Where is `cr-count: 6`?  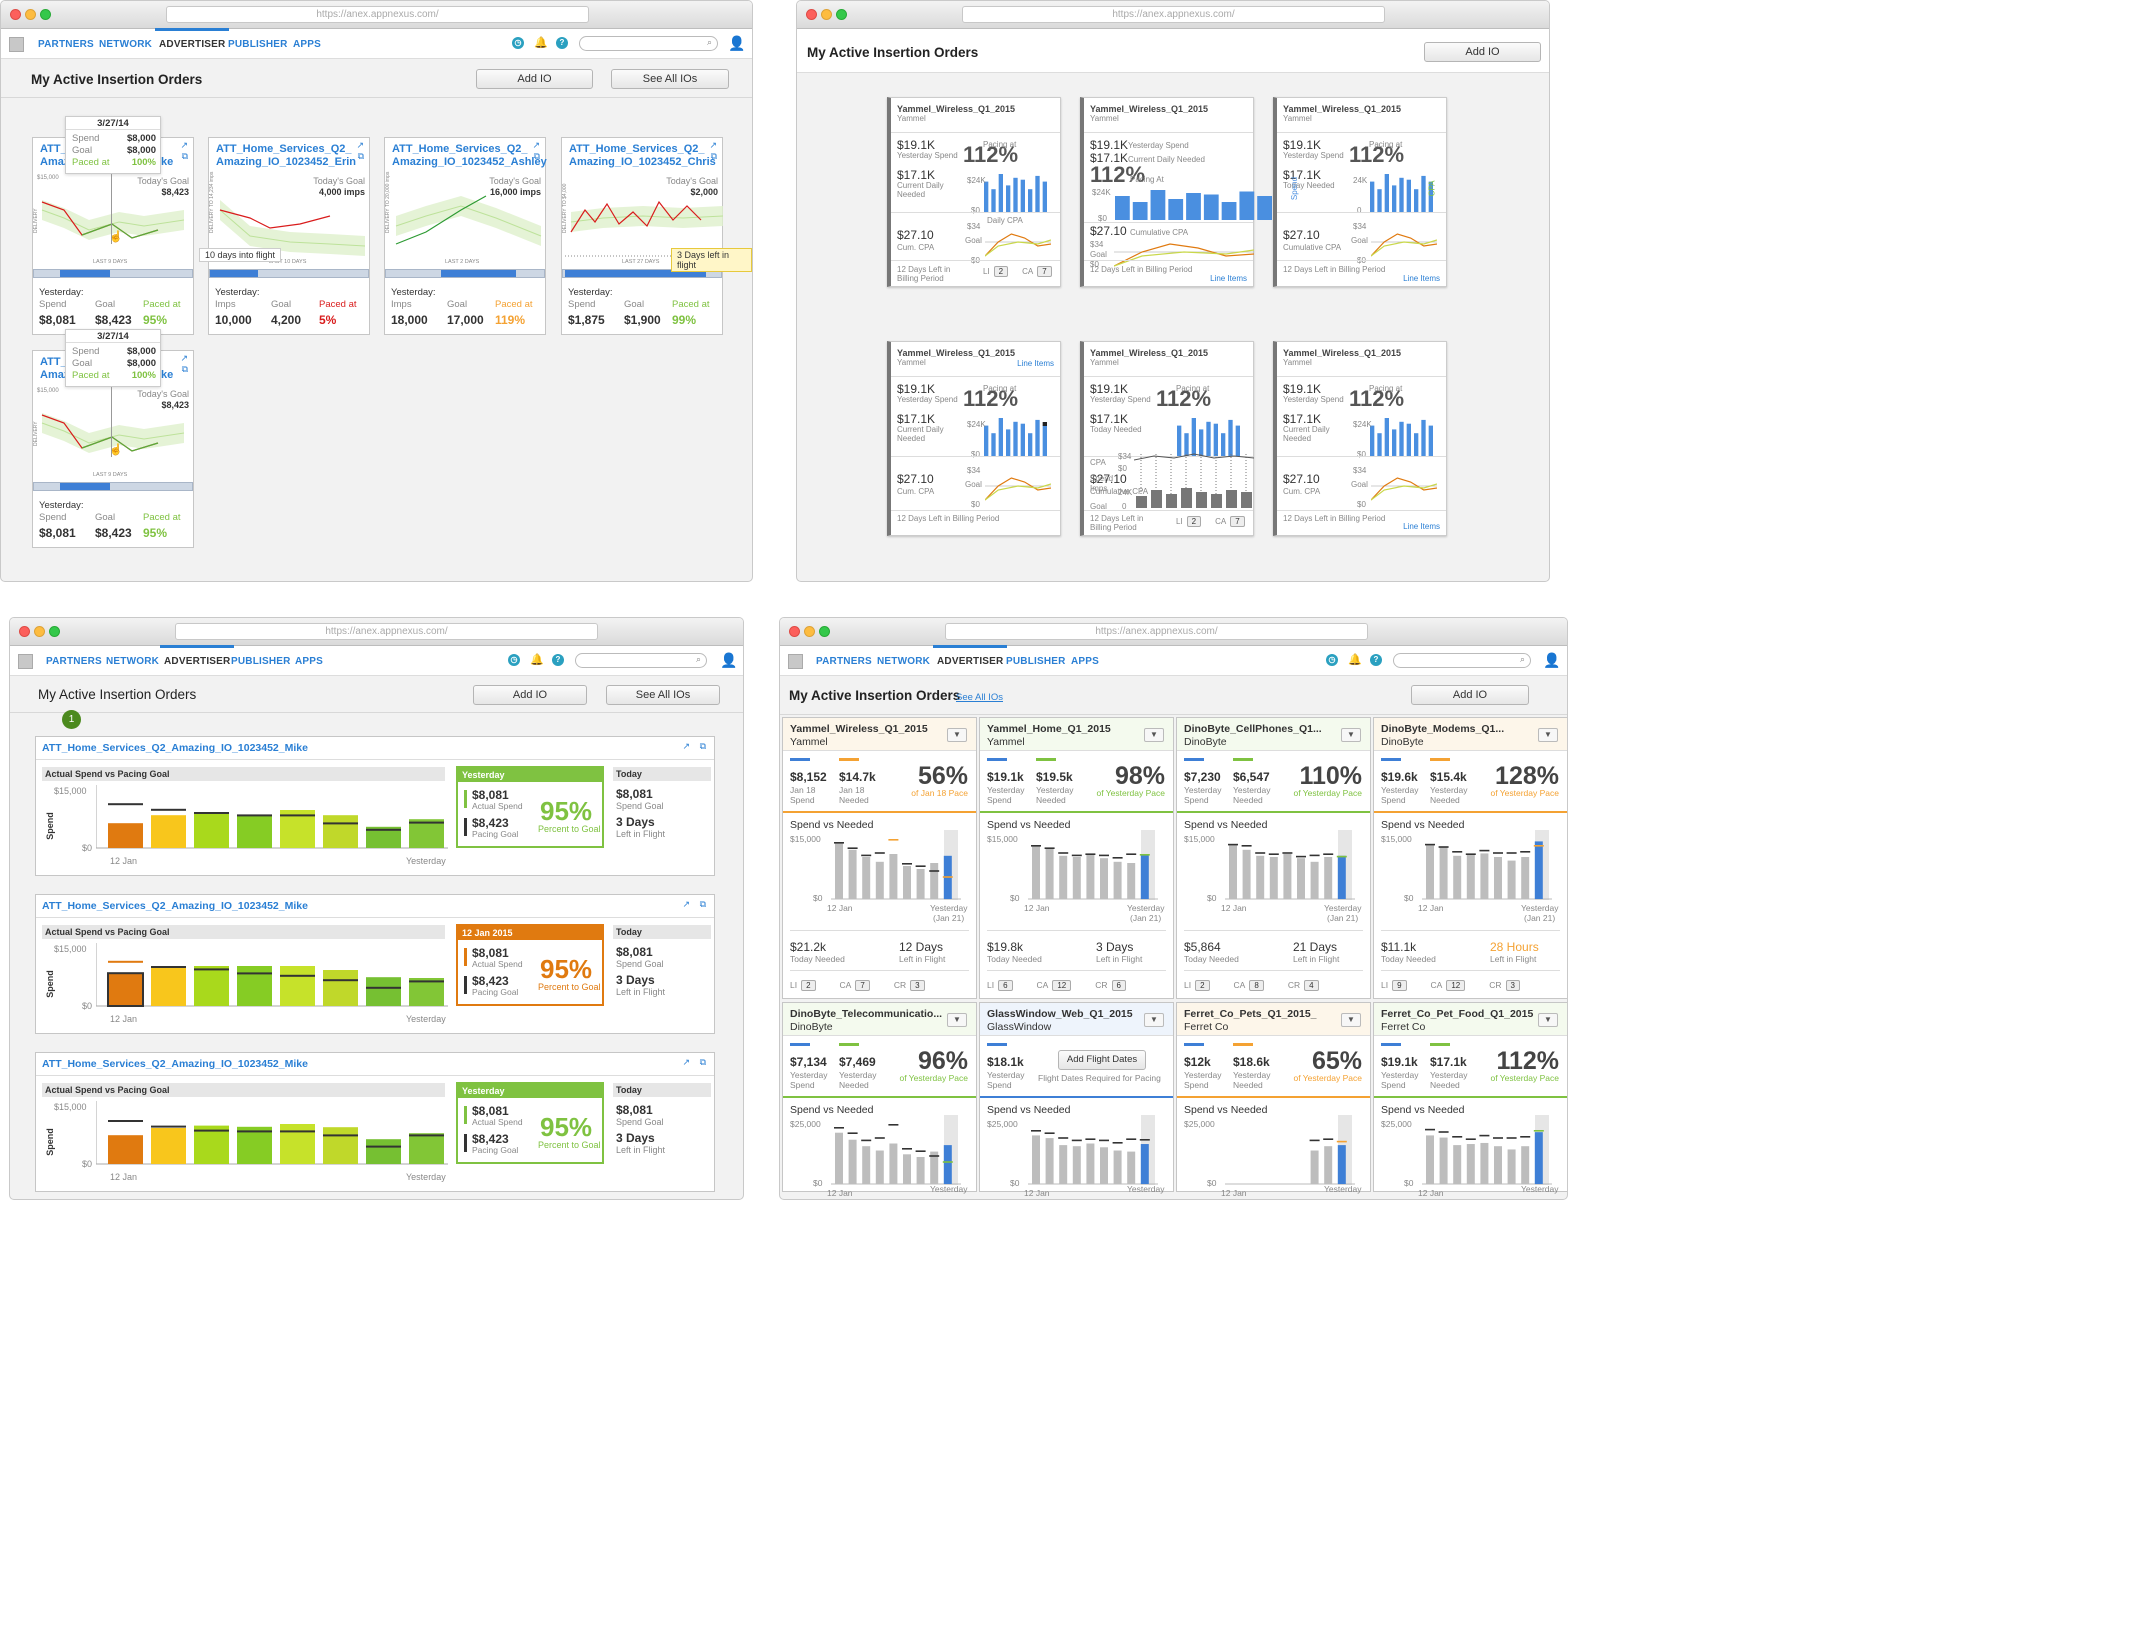
cr-count: 6 is located at coordinates (1118, 985).